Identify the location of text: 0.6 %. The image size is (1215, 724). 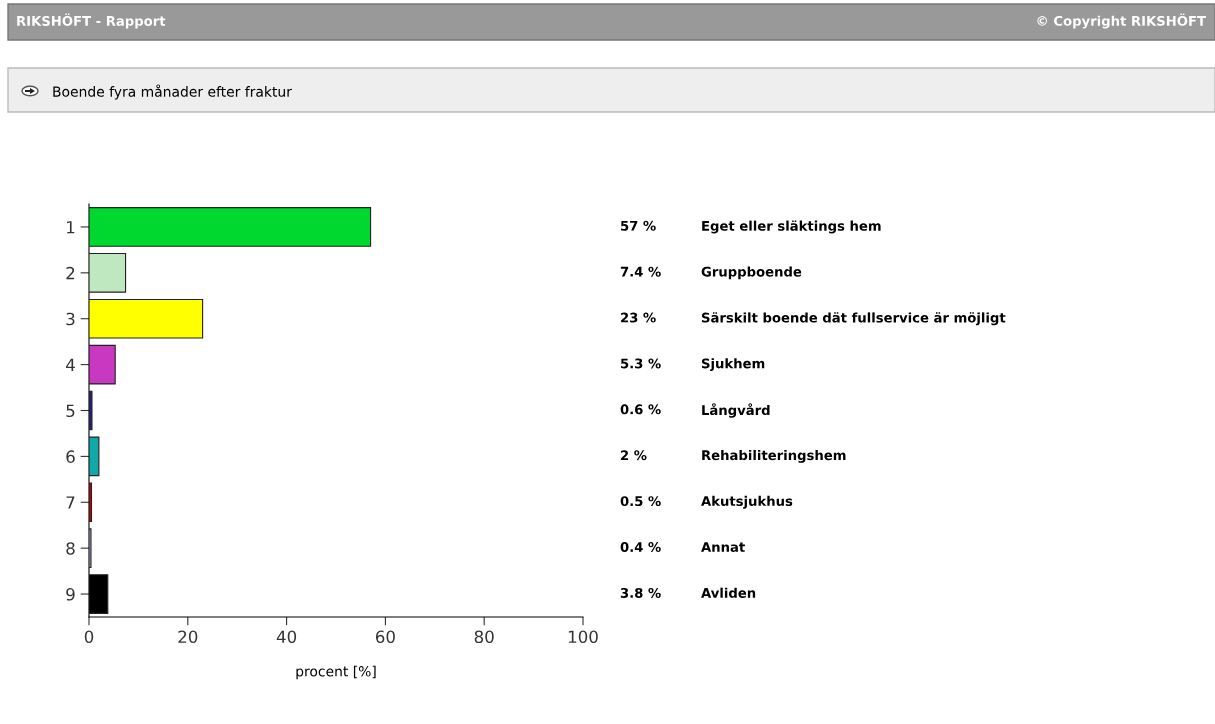
(640, 409).